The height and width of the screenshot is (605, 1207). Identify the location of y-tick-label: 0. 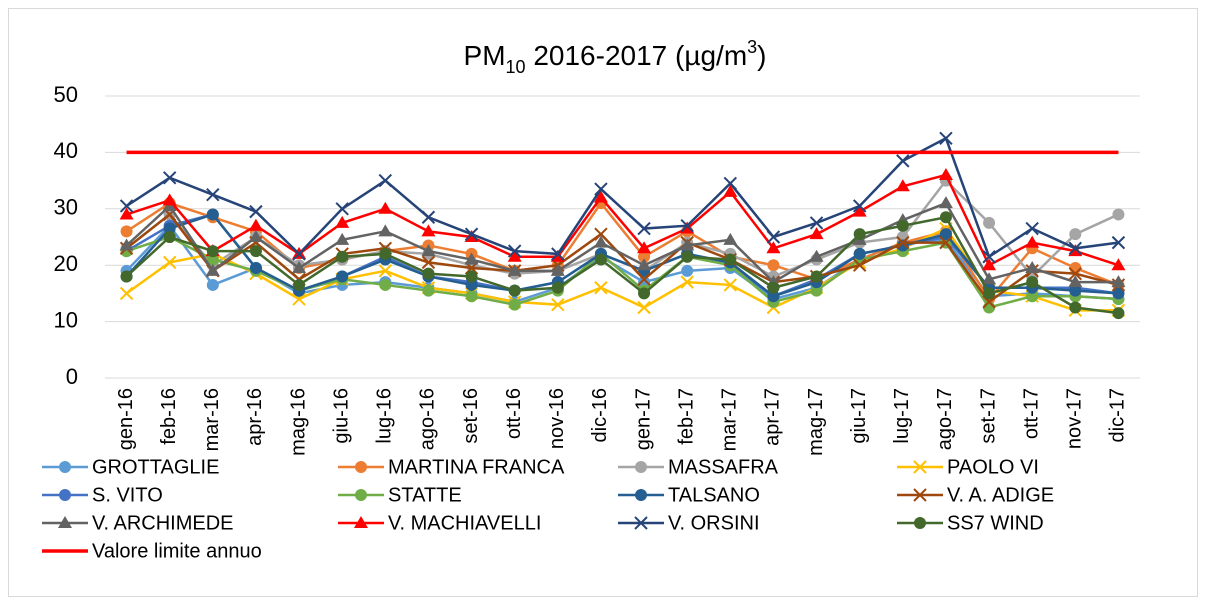
(72, 376).